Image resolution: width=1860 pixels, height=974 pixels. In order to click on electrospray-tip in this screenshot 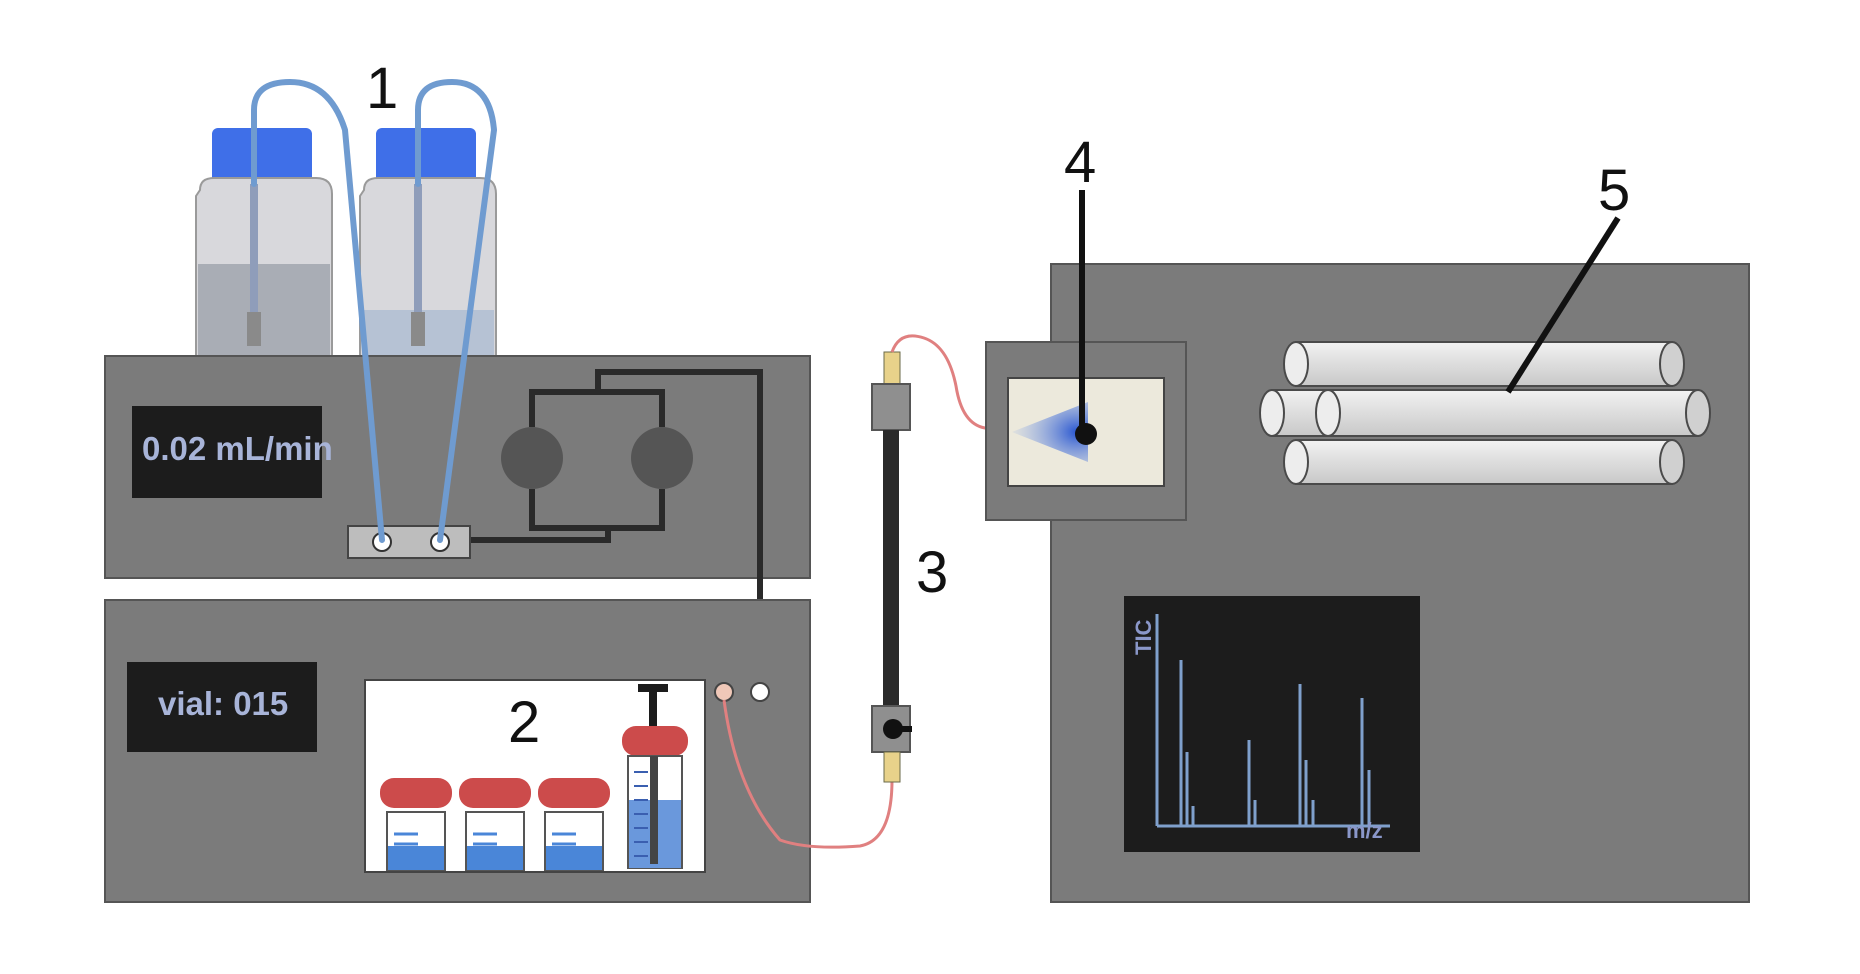, I will do `click(1086, 434)`.